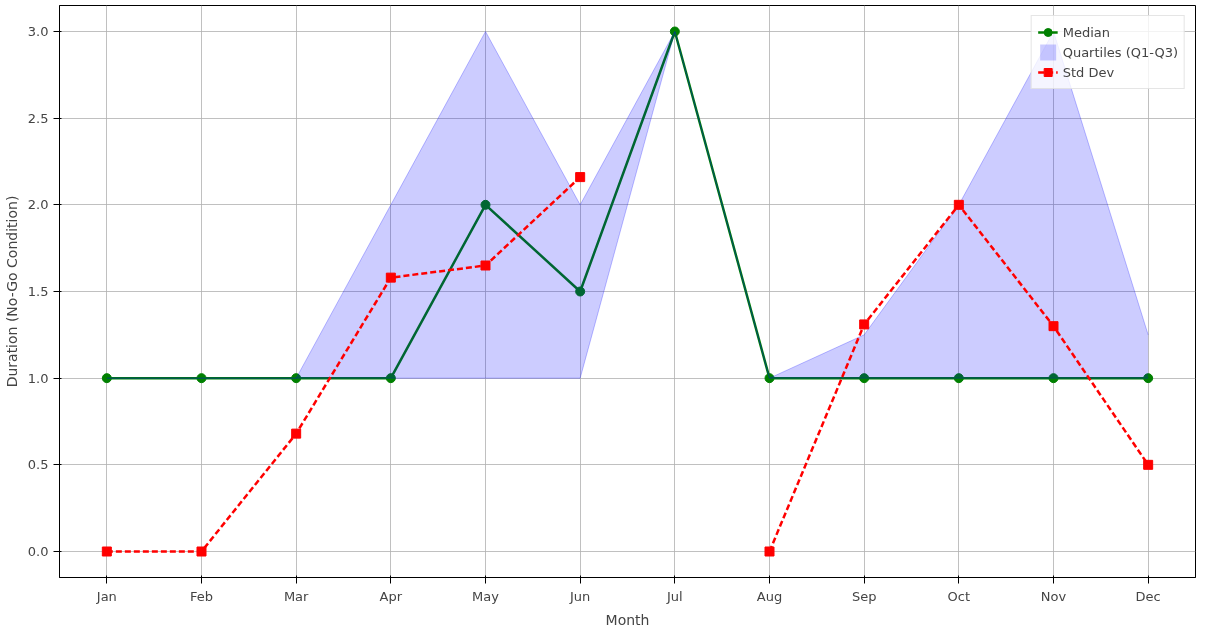 Image resolution: width=1210 pixels, height=644 pixels. I want to click on y-tick-label: 0.0, so click(38, 551).